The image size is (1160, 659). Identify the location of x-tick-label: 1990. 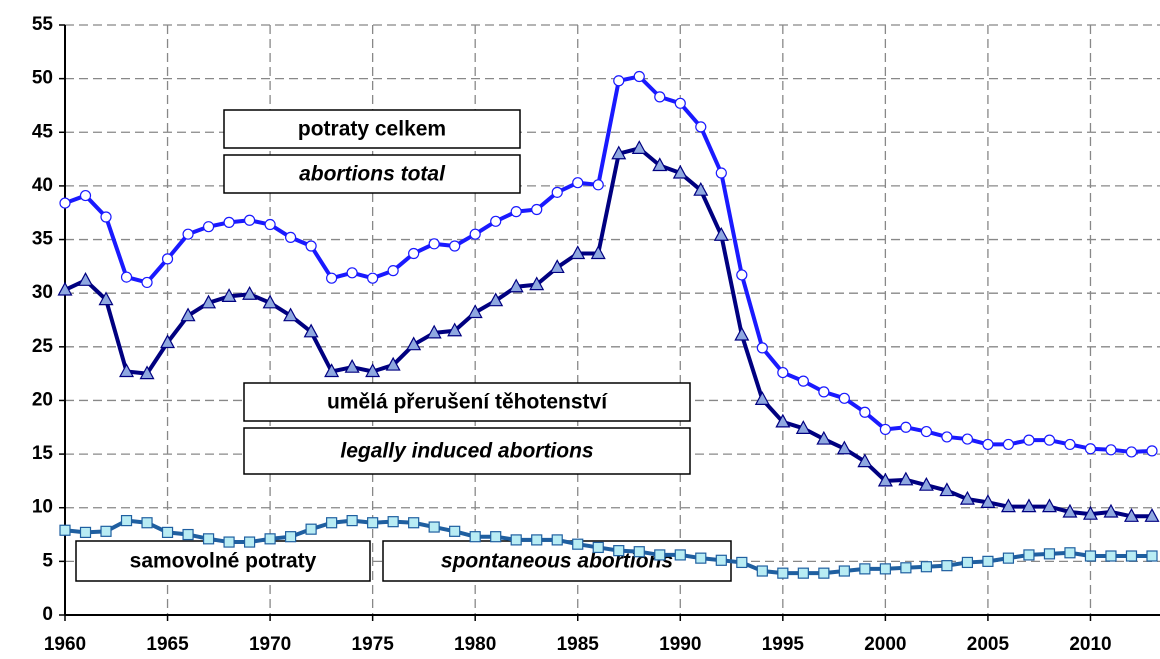
(680, 644).